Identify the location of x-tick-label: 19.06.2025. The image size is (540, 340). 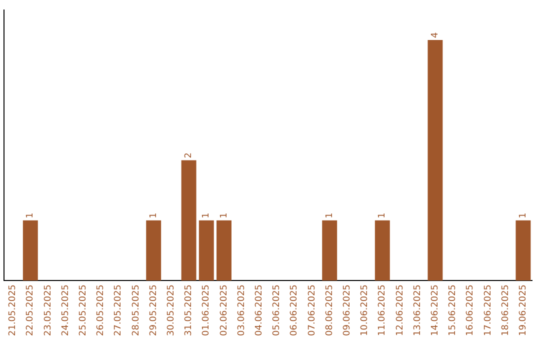
(523, 310).